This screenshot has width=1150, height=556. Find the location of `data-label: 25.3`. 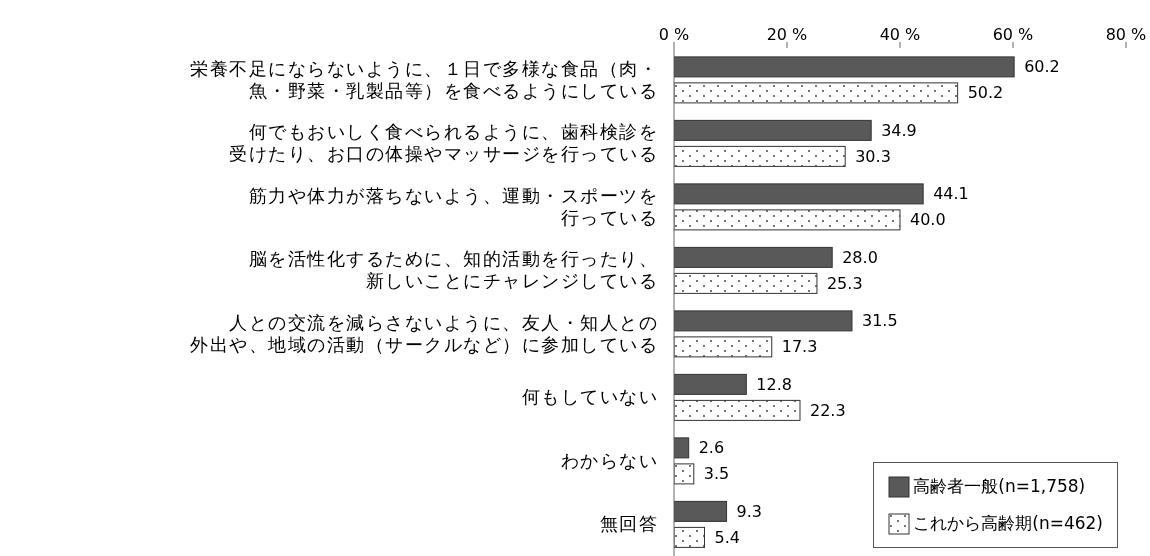

data-label: 25.3 is located at coordinates (844, 283).